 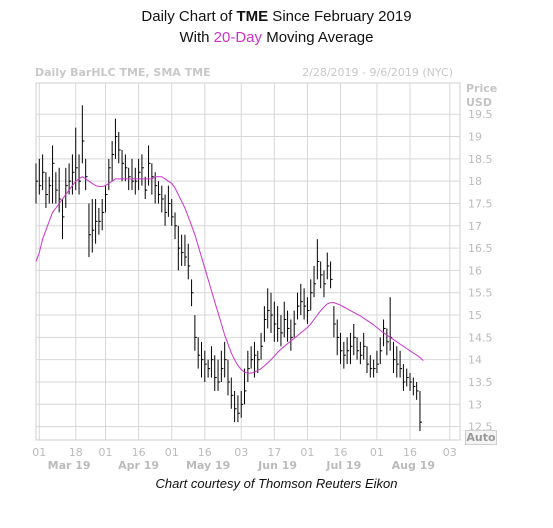 What do you see at coordinates (340, 16) in the screenshot?
I see `title-suffix: Since February 2019` at bounding box center [340, 16].